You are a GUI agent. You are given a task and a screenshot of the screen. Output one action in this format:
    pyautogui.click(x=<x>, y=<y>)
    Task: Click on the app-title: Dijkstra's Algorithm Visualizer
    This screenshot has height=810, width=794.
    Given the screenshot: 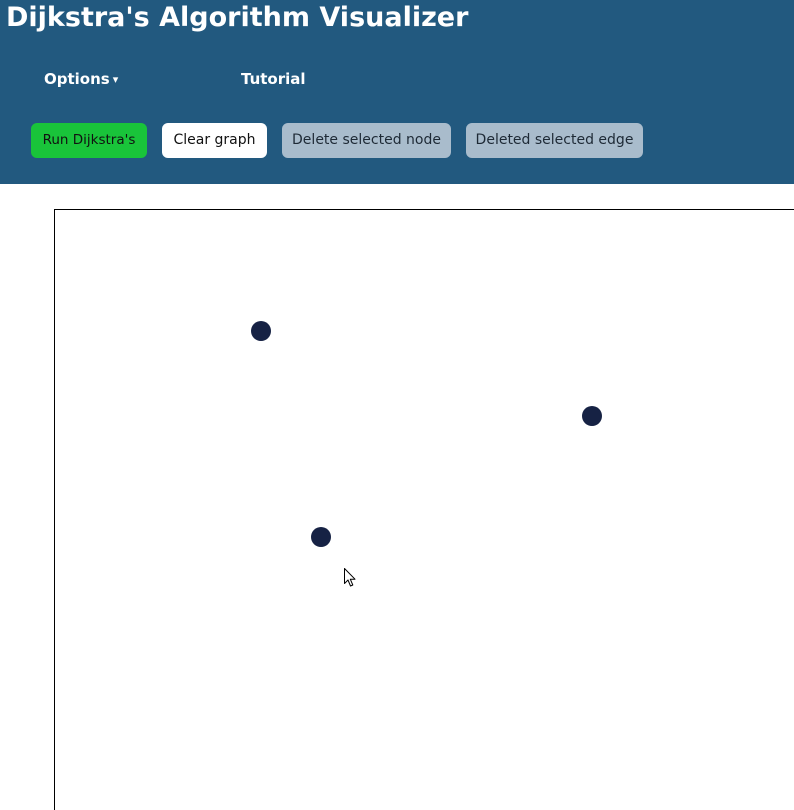 What is the action you would take?
    pyautogui.click(x=237, y=17)
    